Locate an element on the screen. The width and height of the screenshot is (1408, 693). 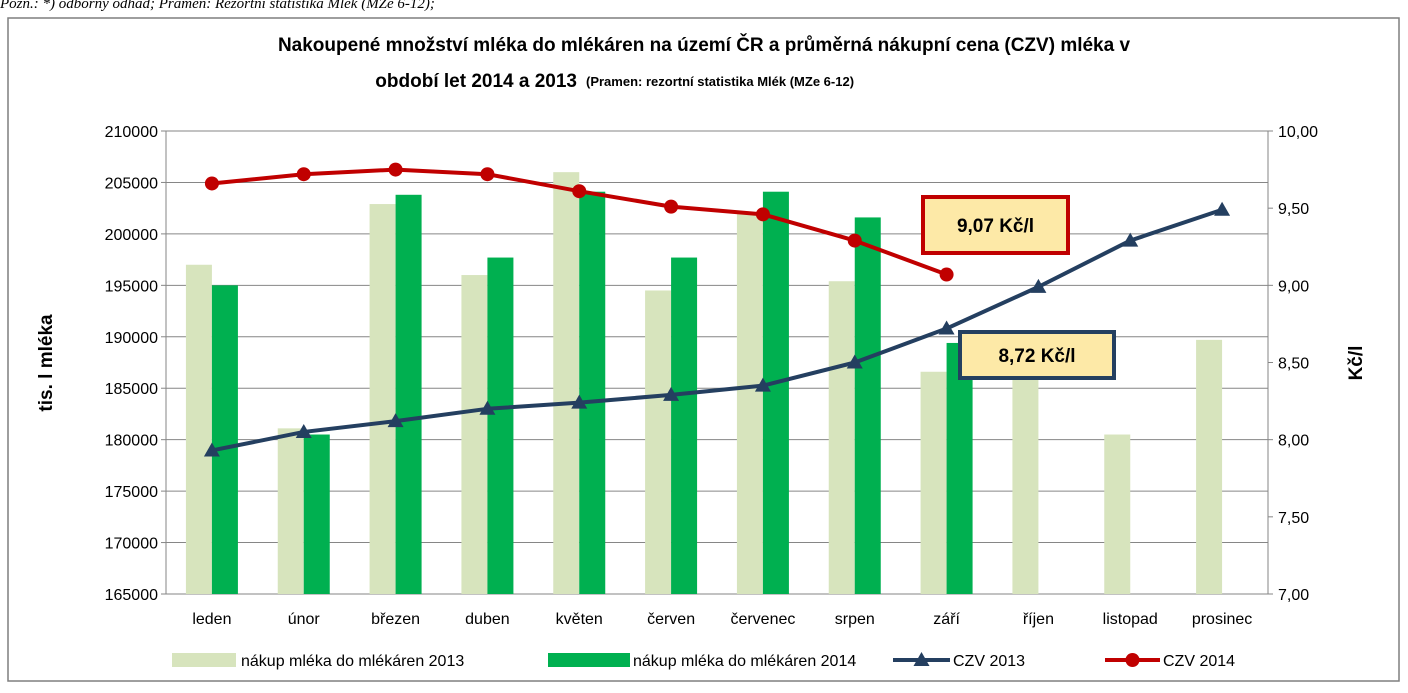
legend-label: CZV 2014 is located at coordinates (1199, 661).